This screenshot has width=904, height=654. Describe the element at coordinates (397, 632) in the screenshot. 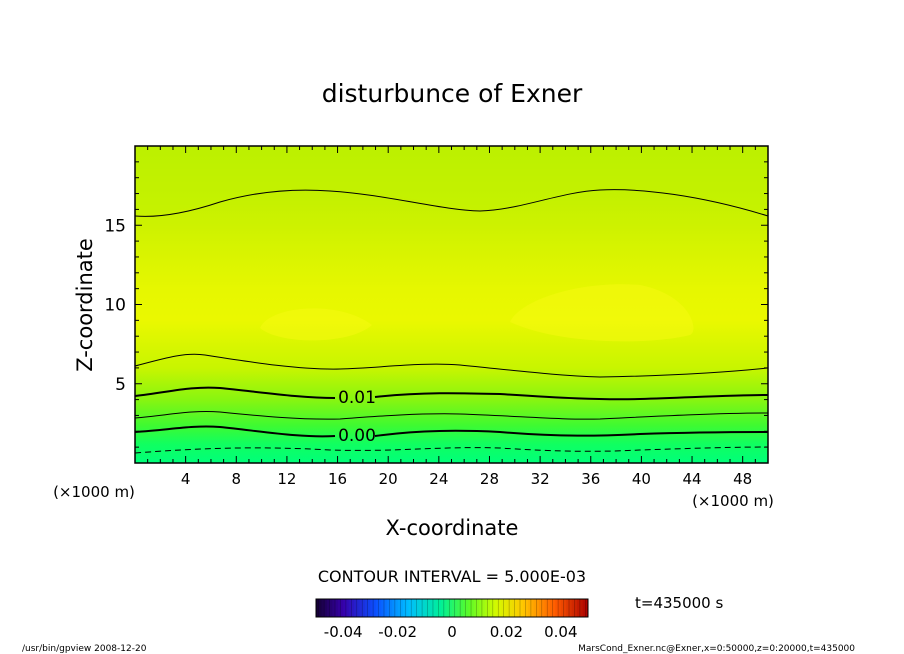

I see `colorbar-tick-label: -0.02` at that location.